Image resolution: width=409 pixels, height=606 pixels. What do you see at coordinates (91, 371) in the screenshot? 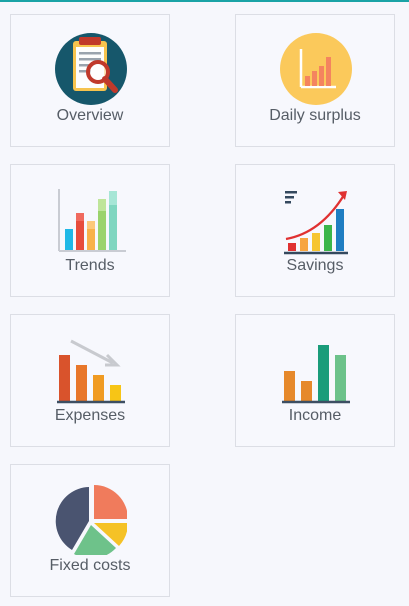
I see `expenses-declining-chart-icon` at bounding box center [91, 371].